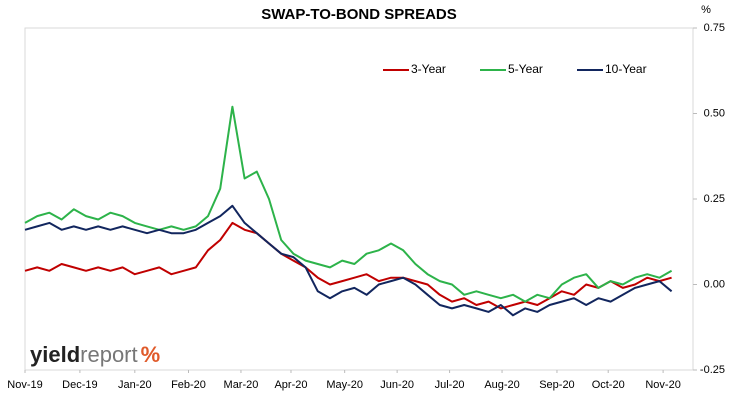 The height and width of the screenshot is (400, 732). What do you see at coordinates (714, 28) in the screenshot?
I see `y-tick-label: 0.75` at bounding box center [714, 28].